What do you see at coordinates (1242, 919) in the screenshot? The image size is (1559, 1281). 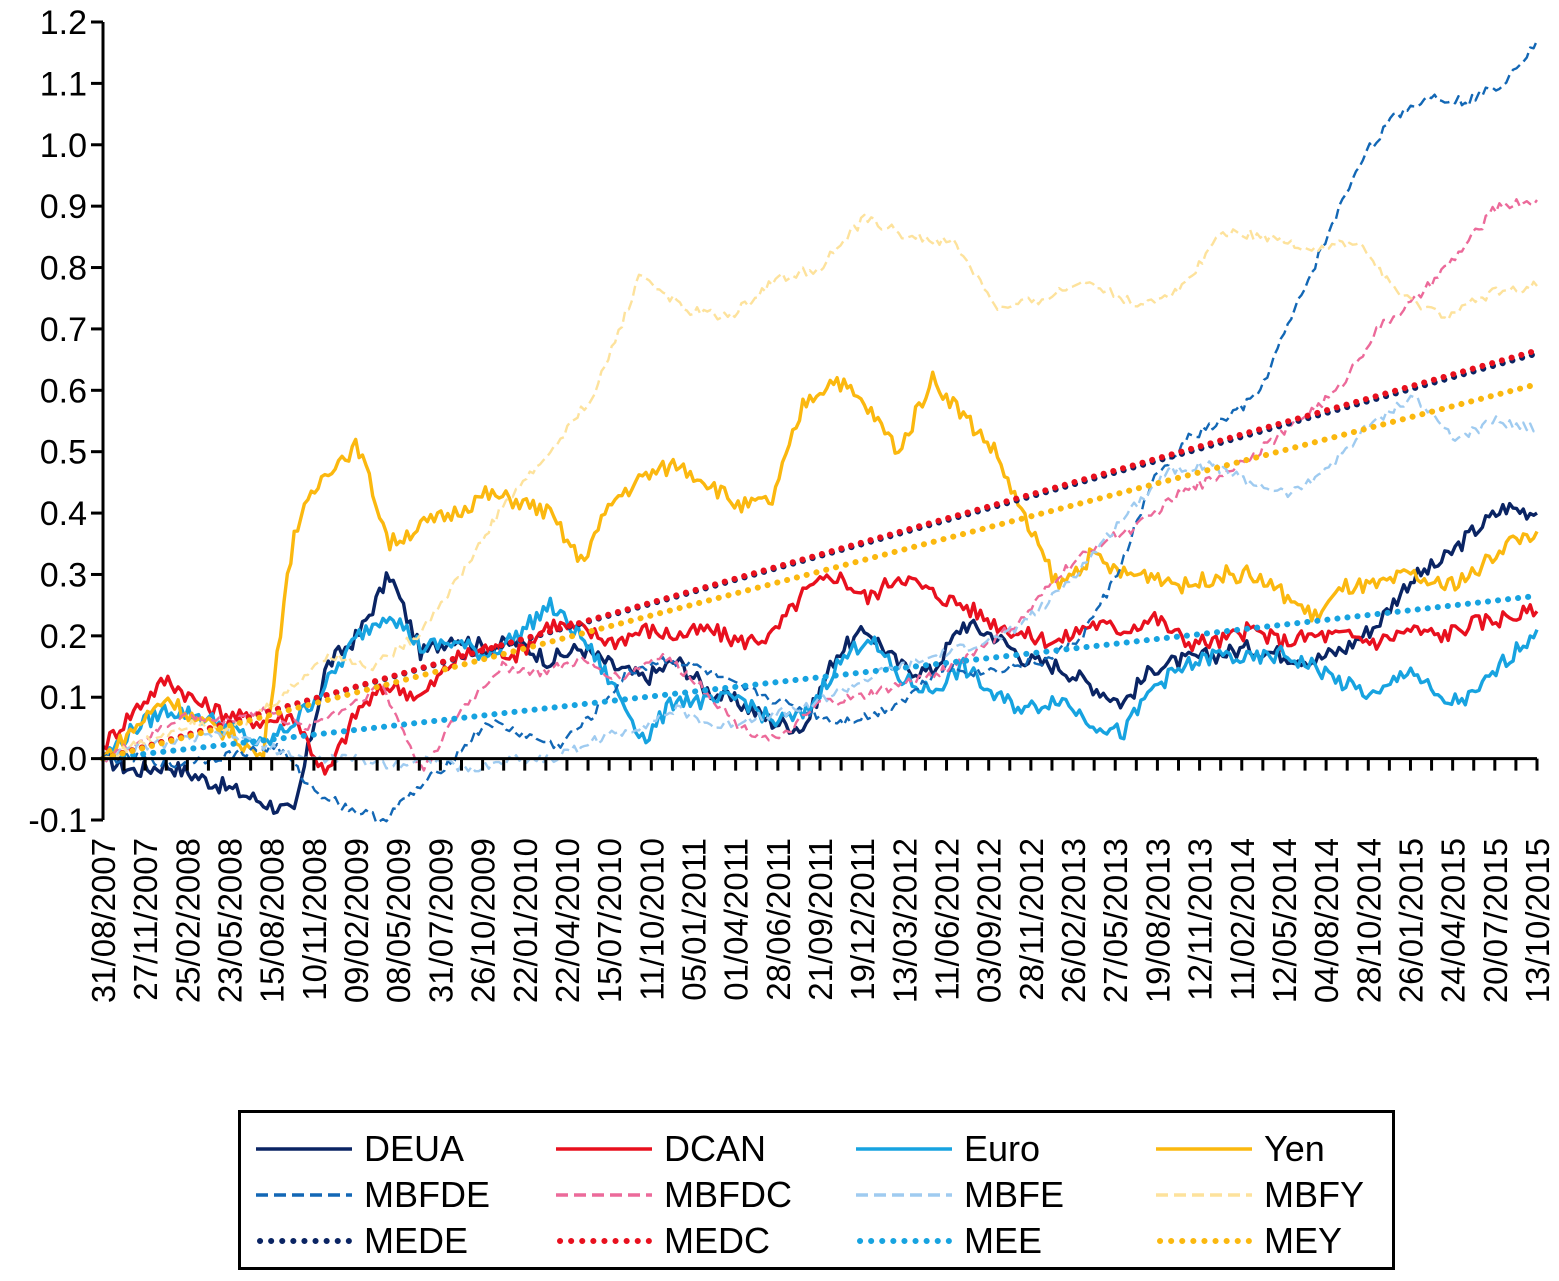 I see `x-tick-label: 11/02/2014` at bounding box center [1242, 919].